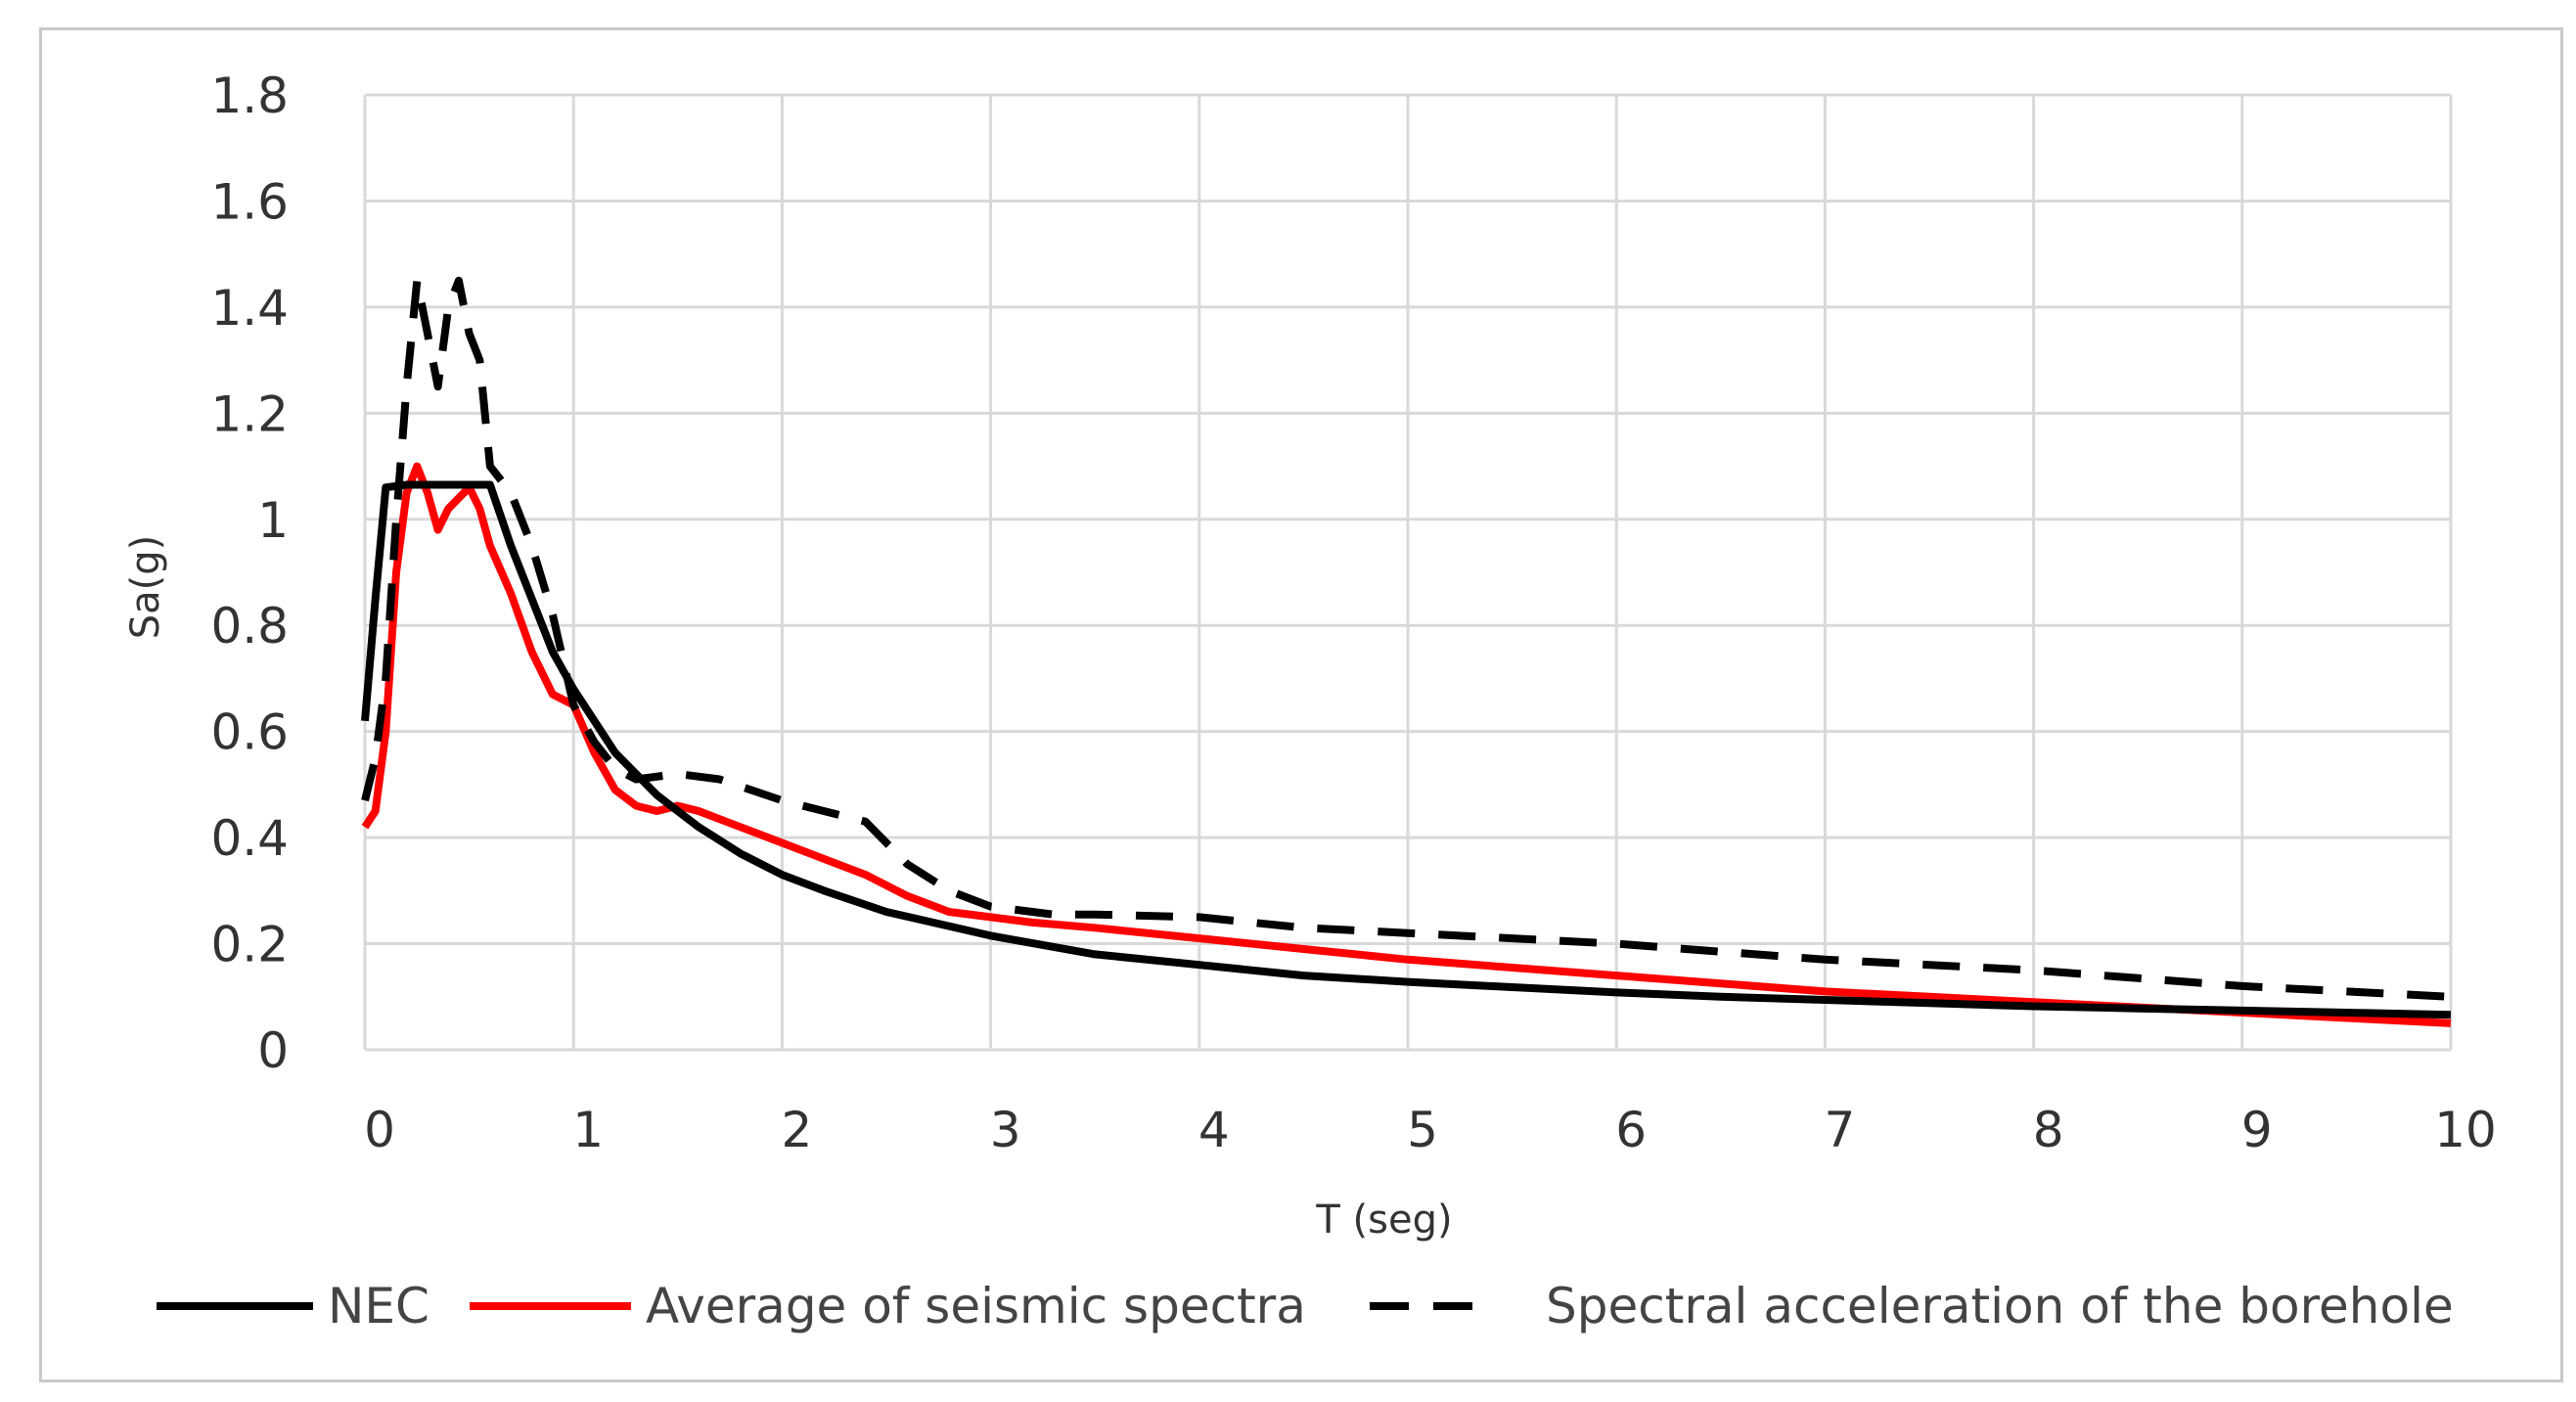  What do you see at coordinates (1631, 1130) in the screenshot?
I see `x-tick-label-6: 6` at bounding box center [1631, 1130].